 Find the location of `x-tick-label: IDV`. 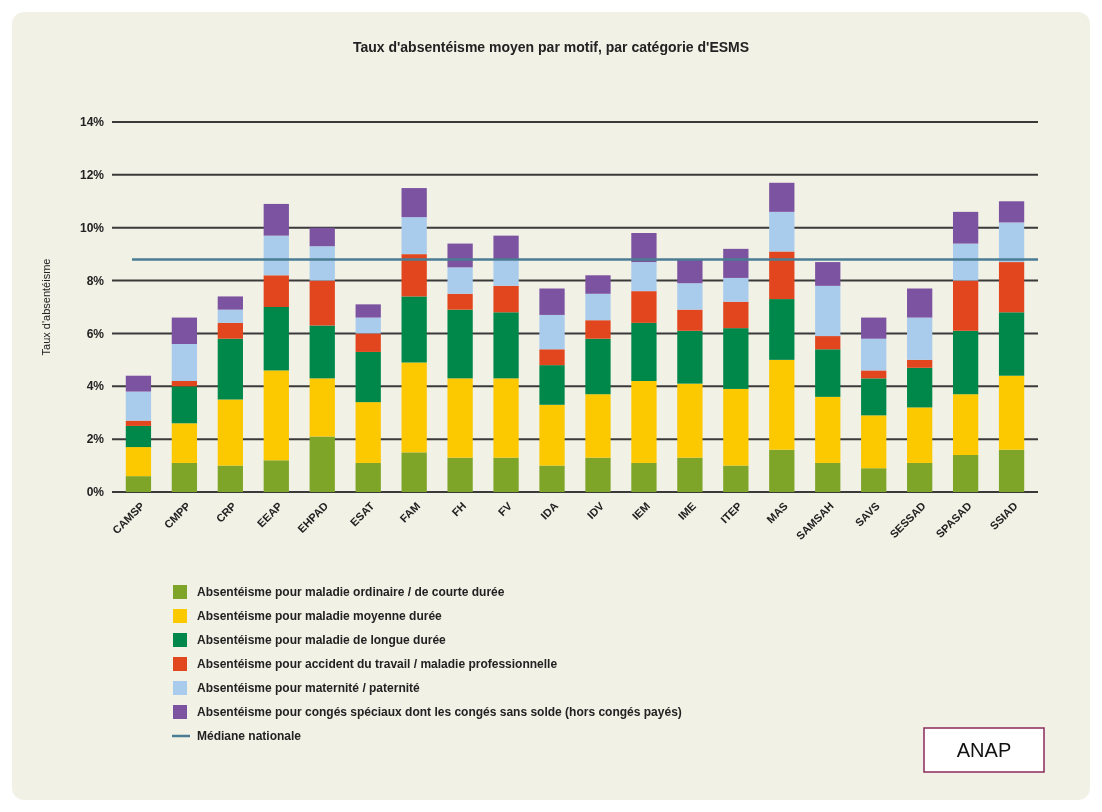

x-tick-label: IDV is located at coordinates (595, 510).